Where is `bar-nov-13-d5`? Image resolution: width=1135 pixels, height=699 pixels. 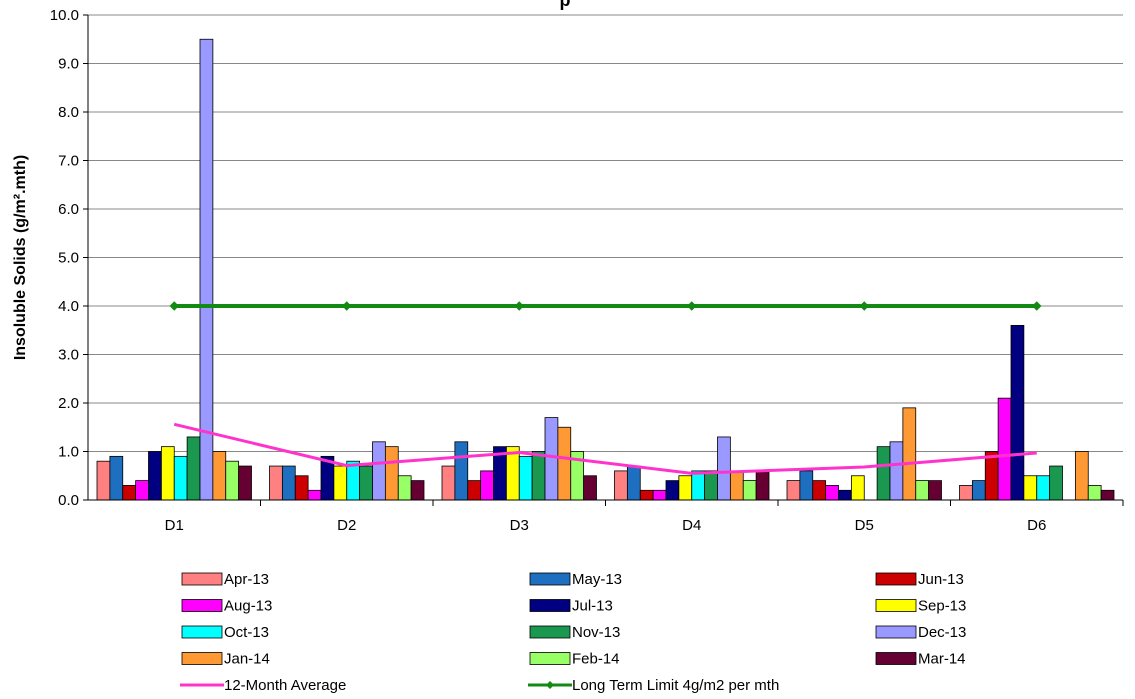 bar-nov-13-d5 is located at coordinates (883, 473).